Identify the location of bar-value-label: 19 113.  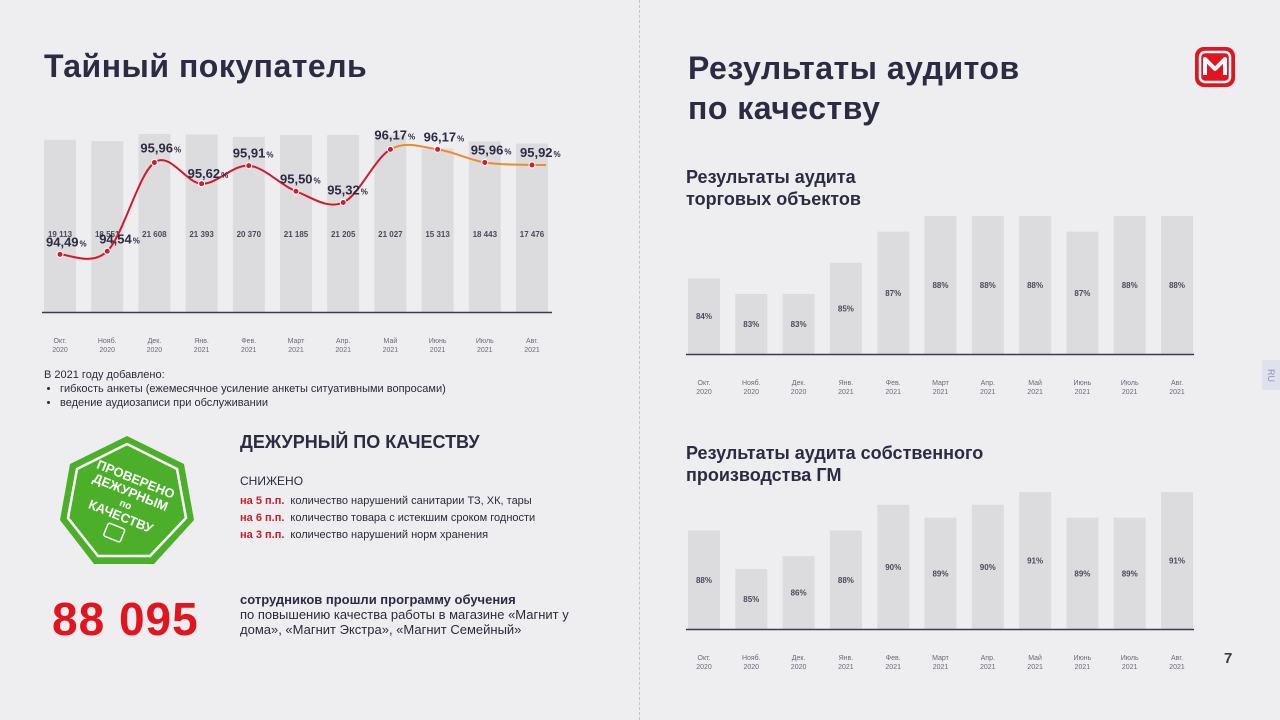
(60, 234).